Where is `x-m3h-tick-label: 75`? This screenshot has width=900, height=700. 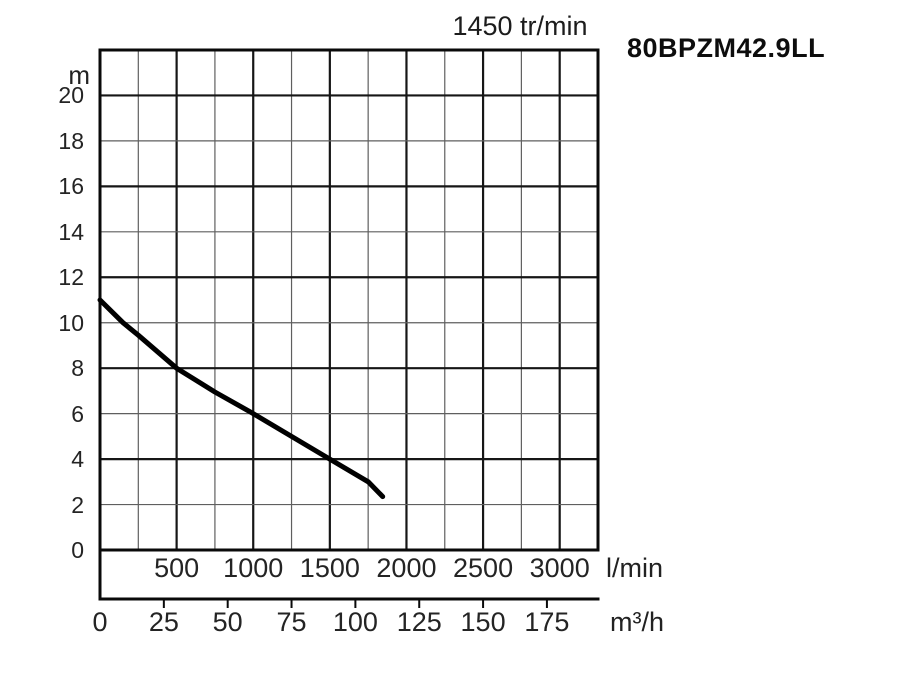 x-m3h-tick-label: 75 is located at coordinates (291, 622).